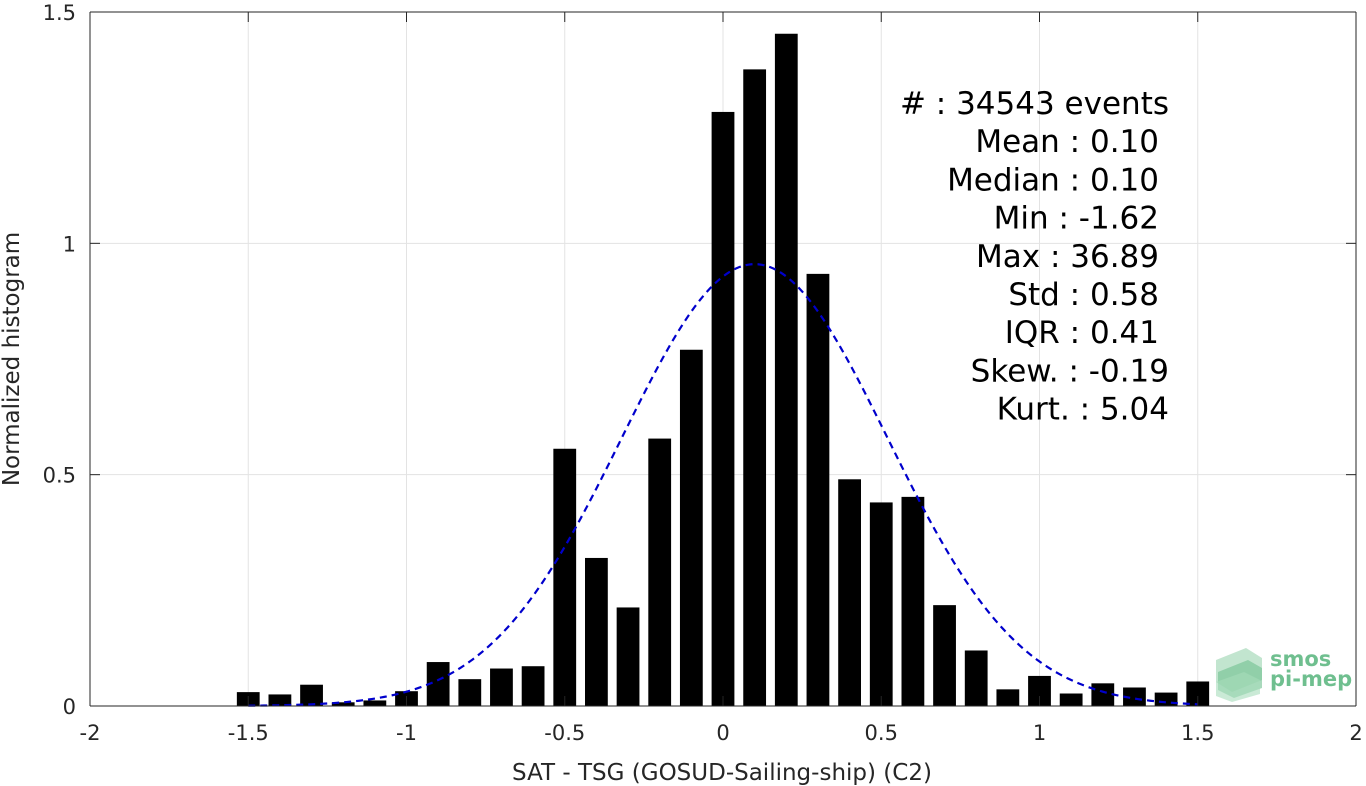 Image resolution: width=1366 pixels, height=786 pixels. I want to click on stat-line-3: Min : -1.62, so click(1076, 219).